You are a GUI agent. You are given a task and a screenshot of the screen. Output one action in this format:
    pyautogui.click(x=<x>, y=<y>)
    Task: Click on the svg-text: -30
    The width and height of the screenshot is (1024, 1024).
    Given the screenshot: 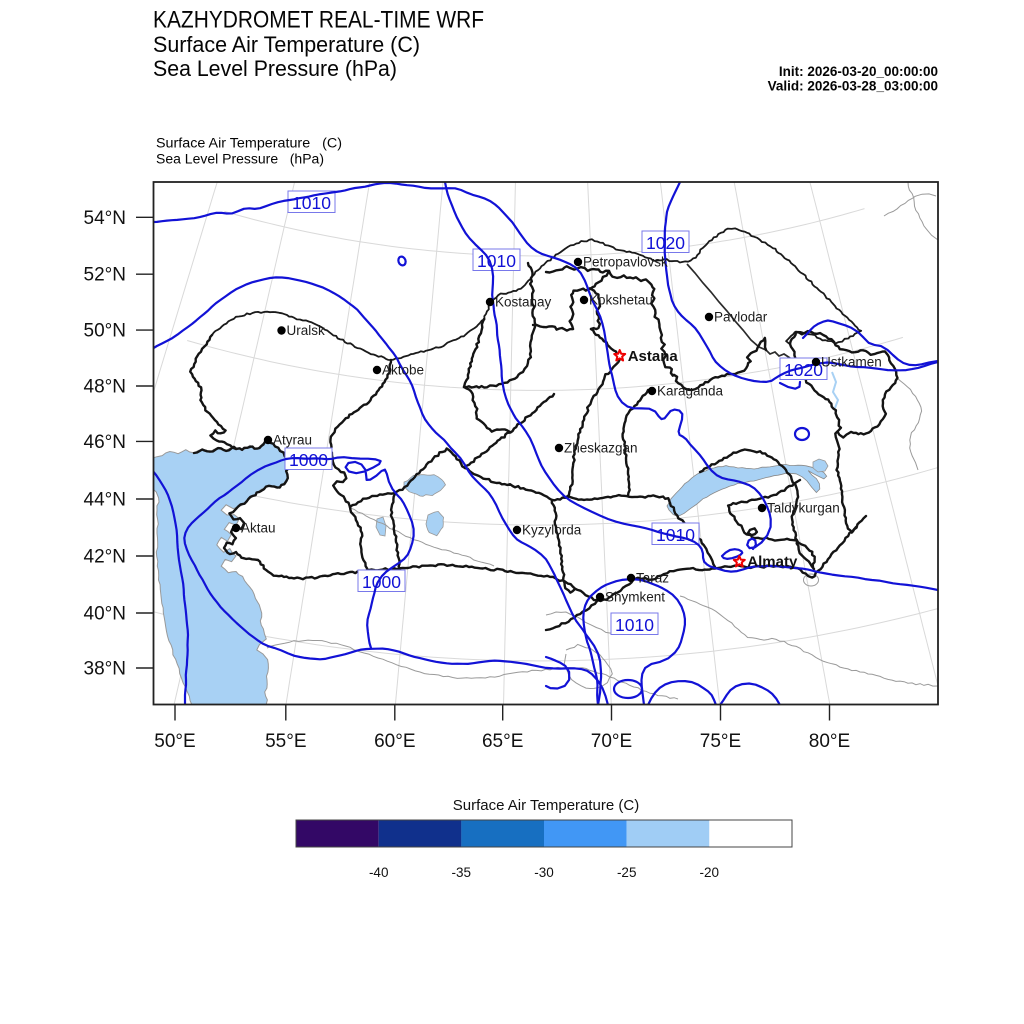 What is the action you would take?
    pyautogui.click(x=544, y=872)
    